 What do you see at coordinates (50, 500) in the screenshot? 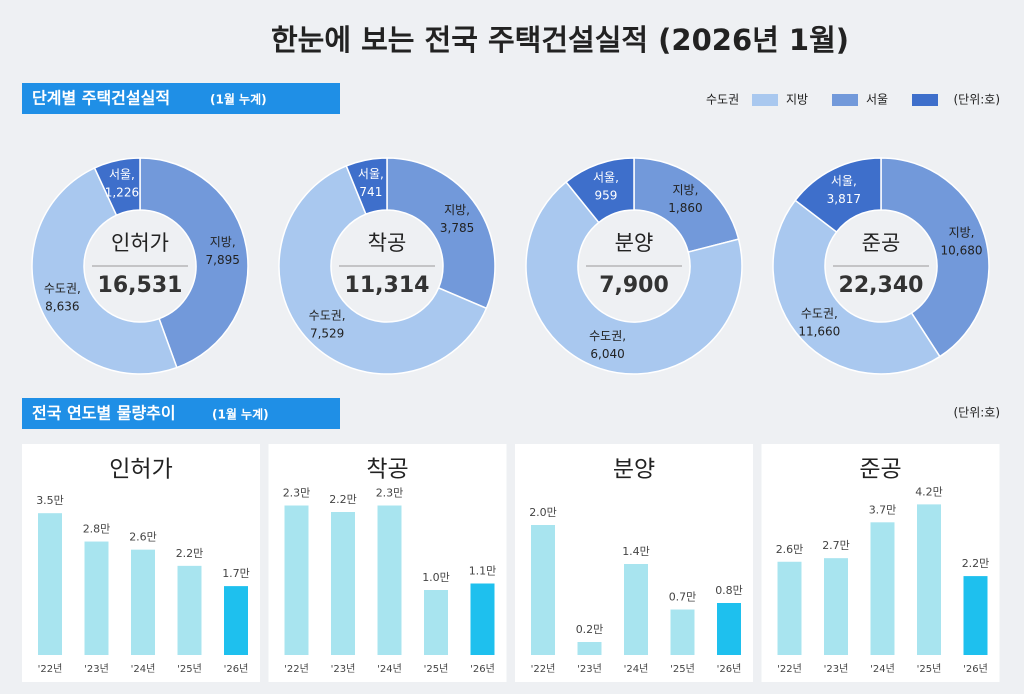
I see `bar-value-label: 3.5만` at bounding box center [50, 500].